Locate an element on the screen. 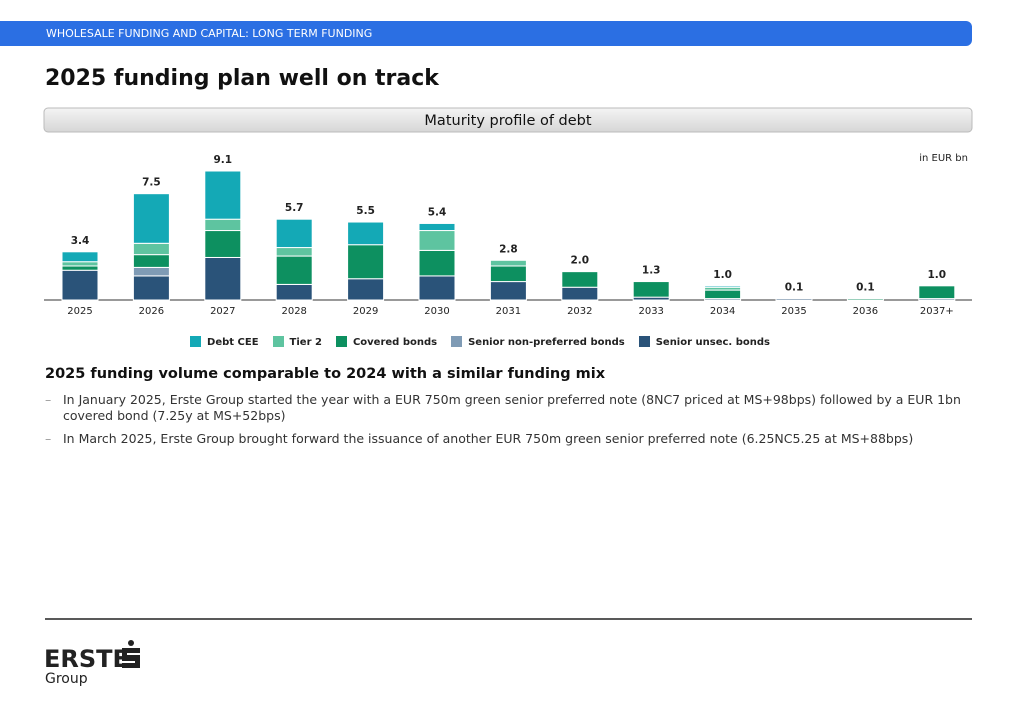 This screenshot has height=709, width=1024. chart-title-box is located at coordinates (508, 120).